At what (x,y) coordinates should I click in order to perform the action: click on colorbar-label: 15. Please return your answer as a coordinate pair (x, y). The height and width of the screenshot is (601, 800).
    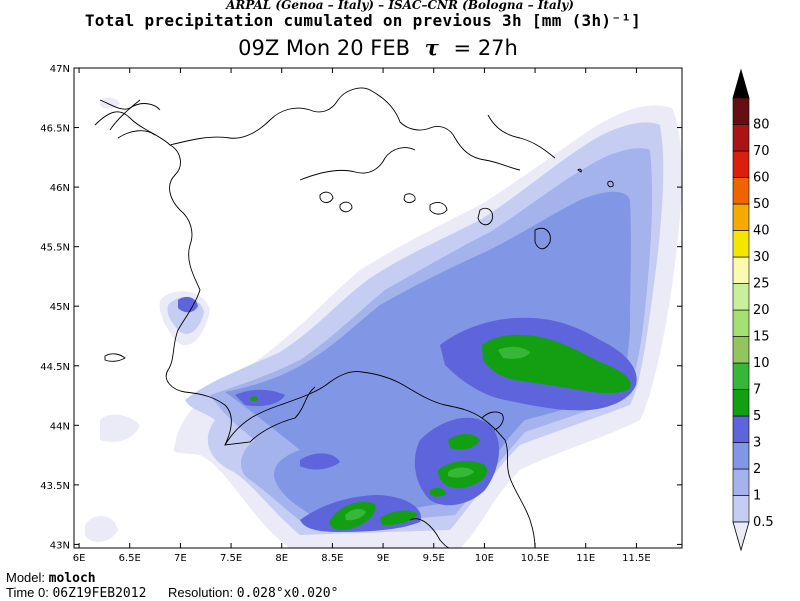
    Looking at the image, I should click on (761, 337).